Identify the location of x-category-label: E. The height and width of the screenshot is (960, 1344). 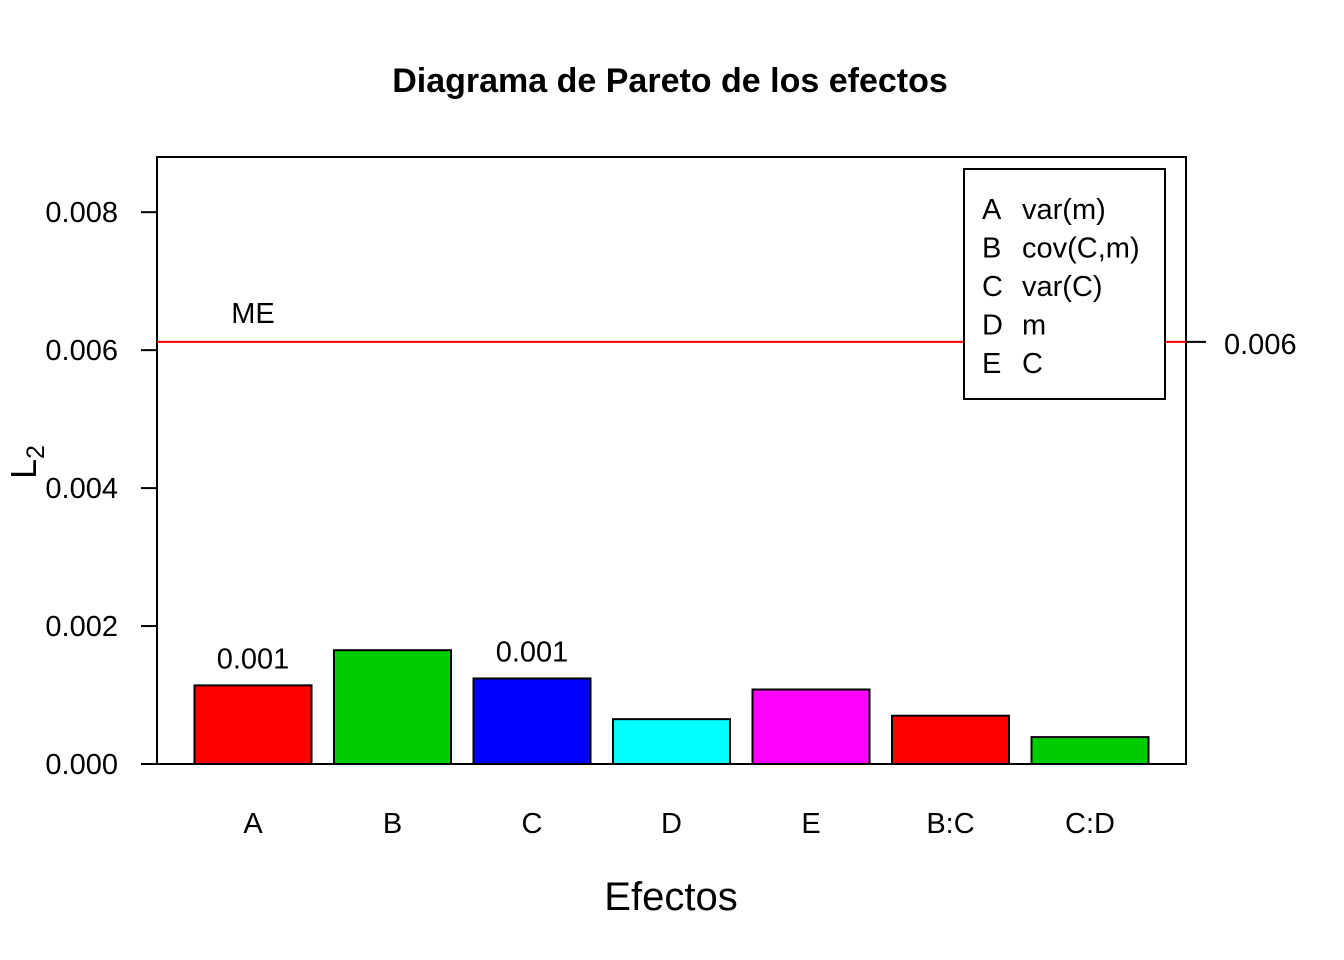
(810, 824).